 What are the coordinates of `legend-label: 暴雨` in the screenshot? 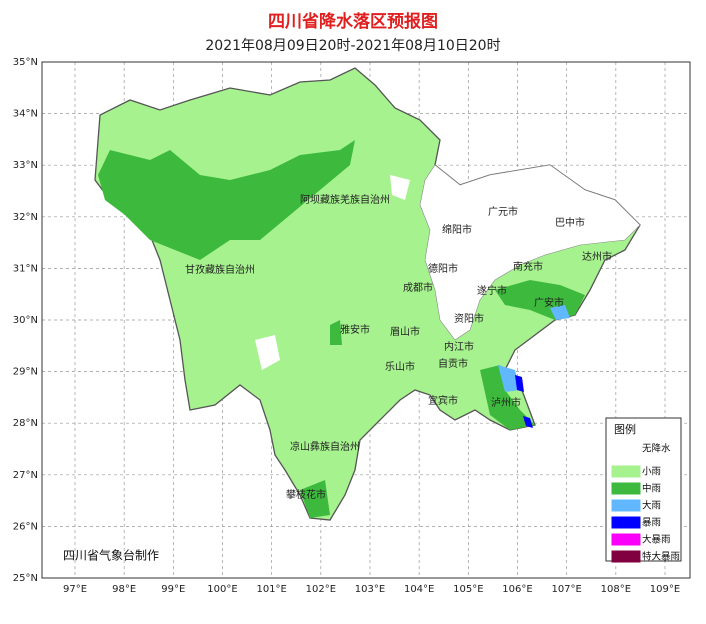 It's located at (651, 523).